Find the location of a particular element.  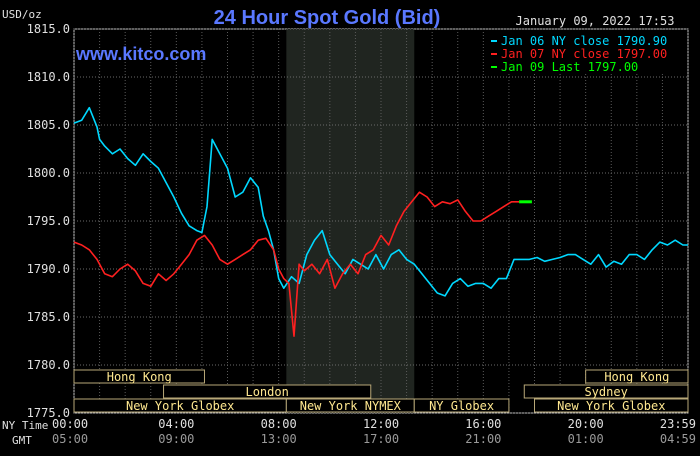

x-tick-label-ny: 20:00 is located at coordinates (586, 424).